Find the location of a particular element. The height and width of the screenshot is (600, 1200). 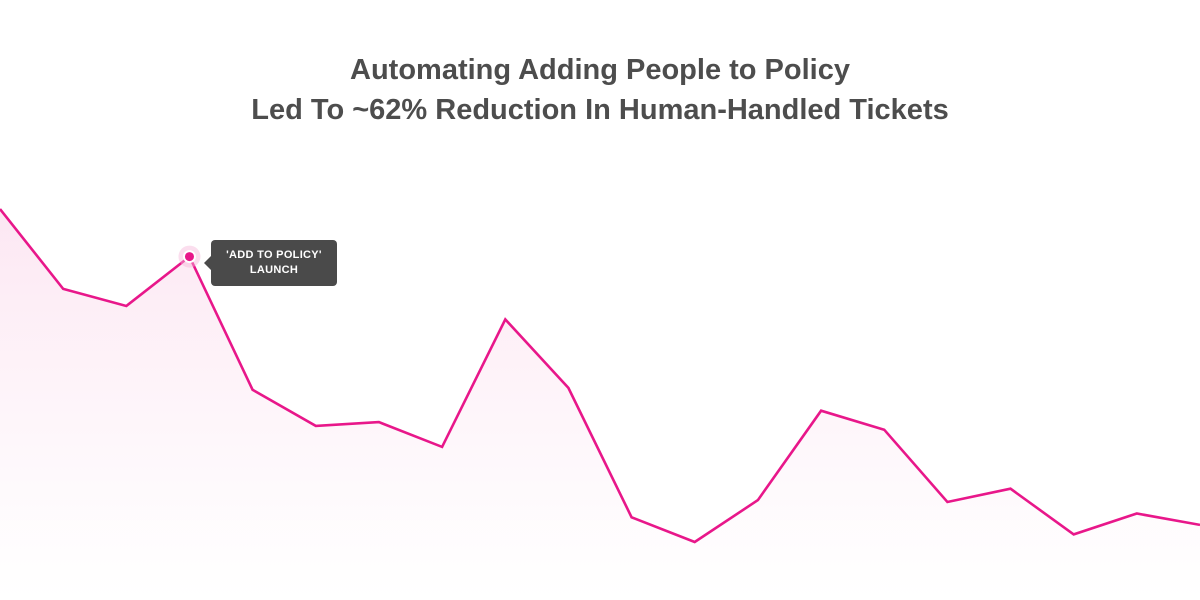

chart-title-line-1: Automating Adding People to Policy is located at coordinates (600, 70).